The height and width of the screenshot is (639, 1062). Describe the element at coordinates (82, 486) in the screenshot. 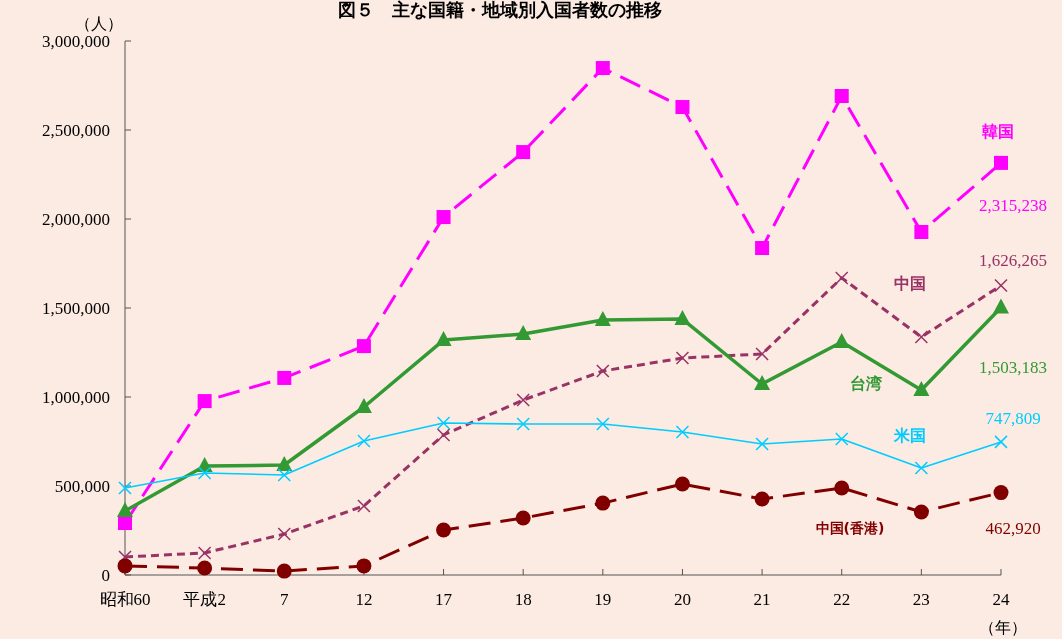

I see `y-tick-label: 500,000` at that location.